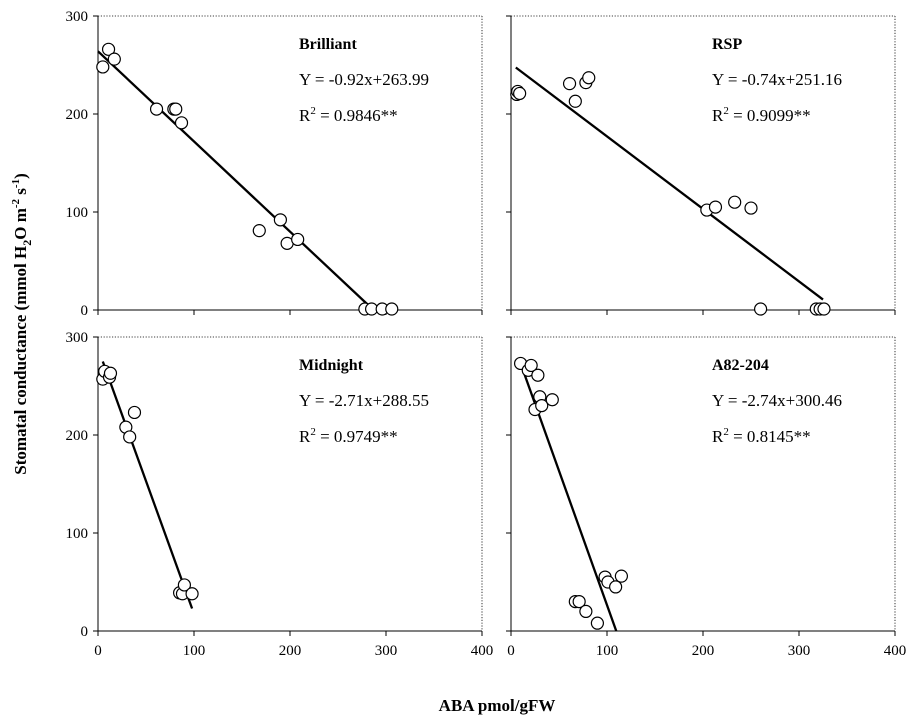  I want to click on r-squared: R2 = 0.9099**, so click(761, 115).